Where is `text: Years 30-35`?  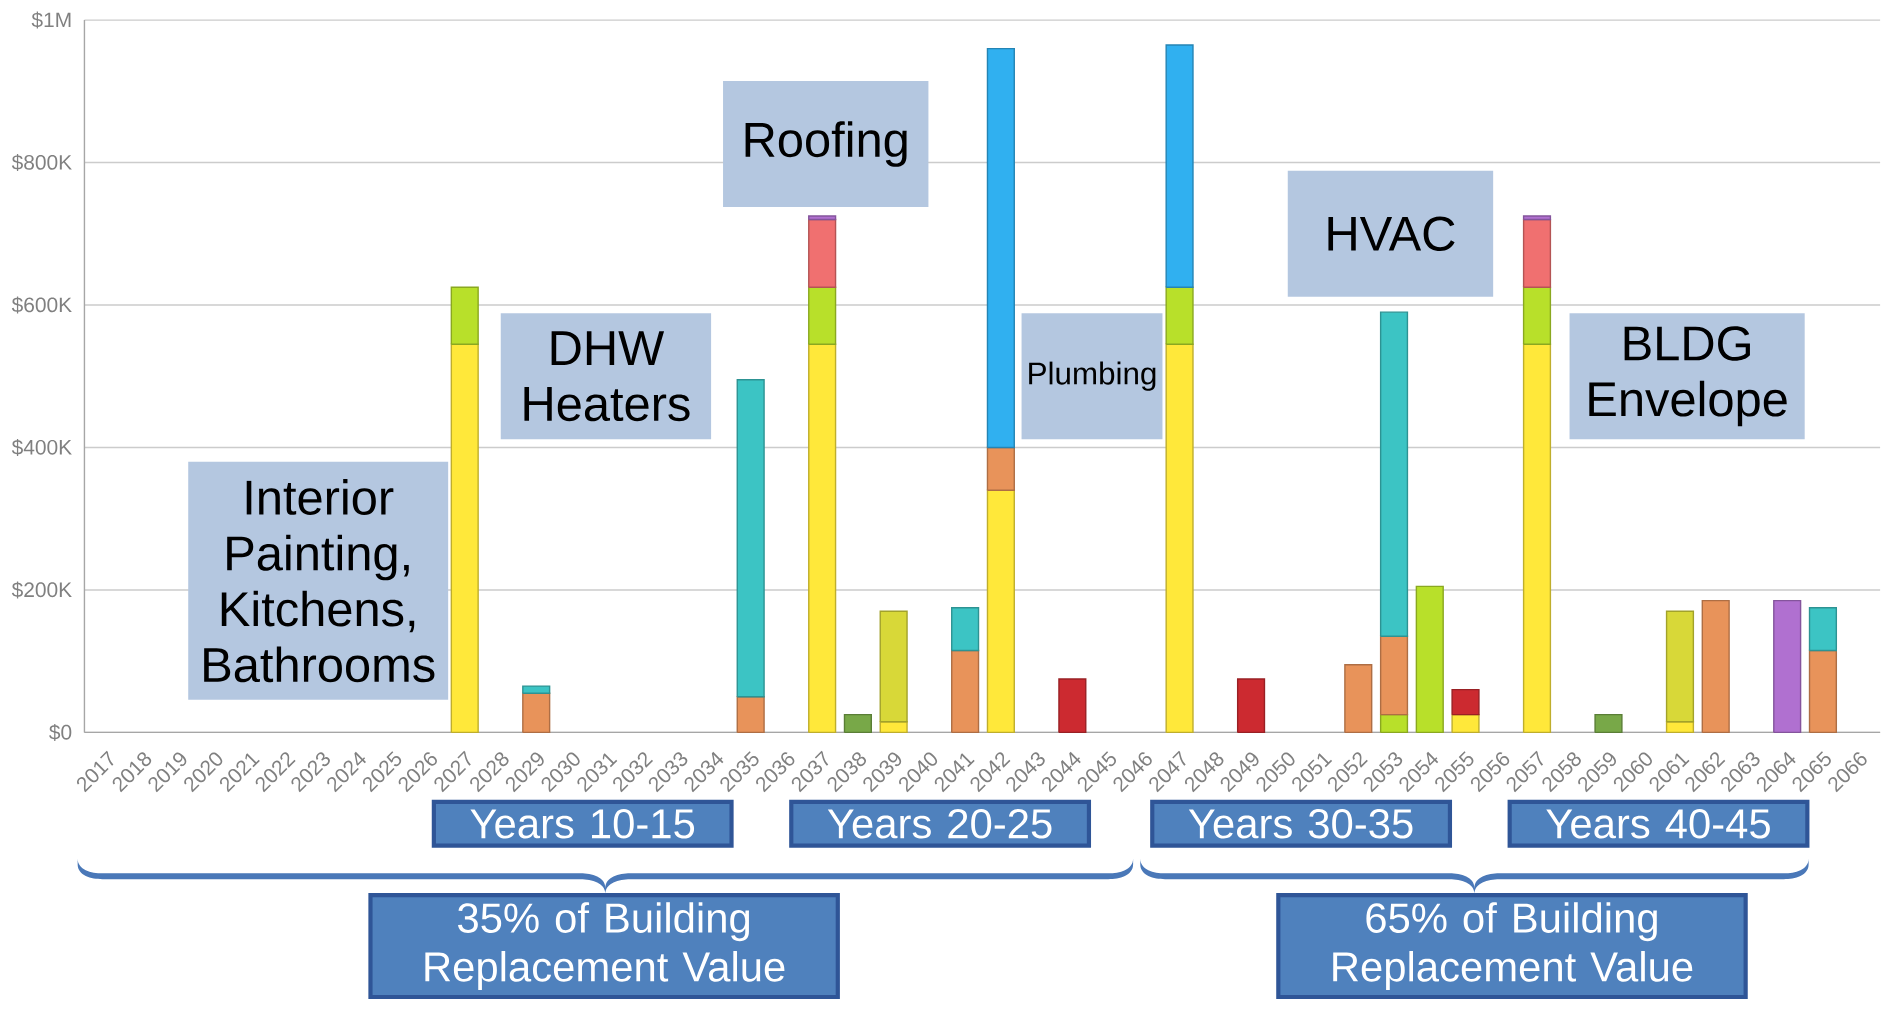 text: Years 30-35 is located at coordinates (1300, 823).